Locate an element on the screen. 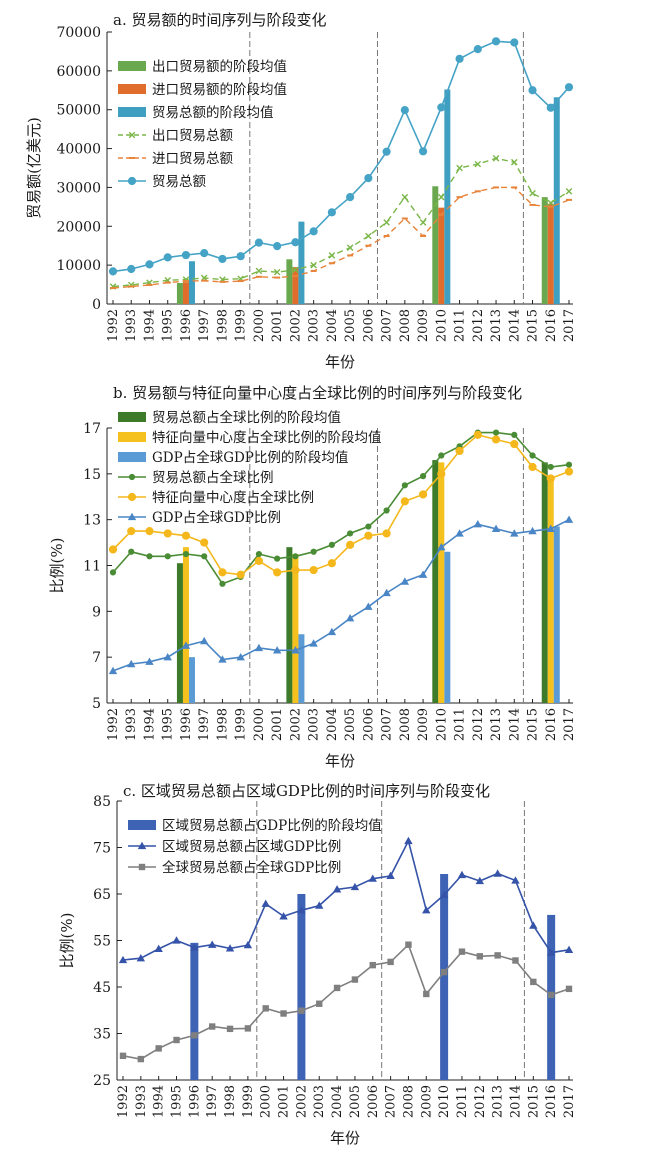 This screenshot has width=652, height=1155. x-tick-label: 2000 is located at coordinates (259, 724).